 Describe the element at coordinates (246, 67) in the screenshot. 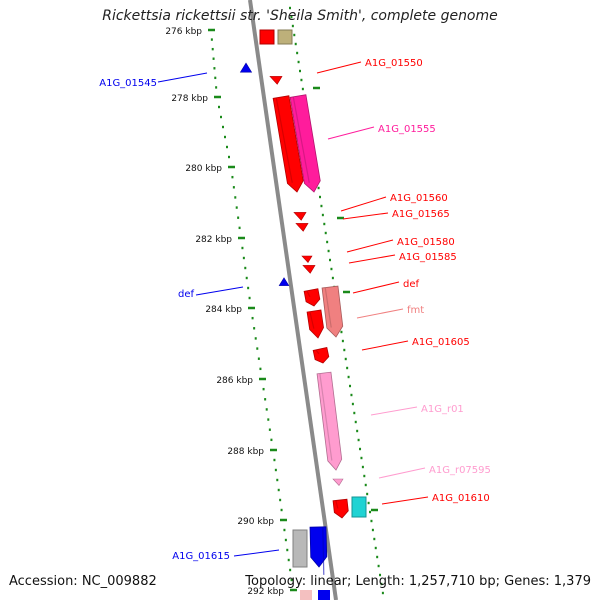

I see `gene-a1g-01545-arrow` at that location.